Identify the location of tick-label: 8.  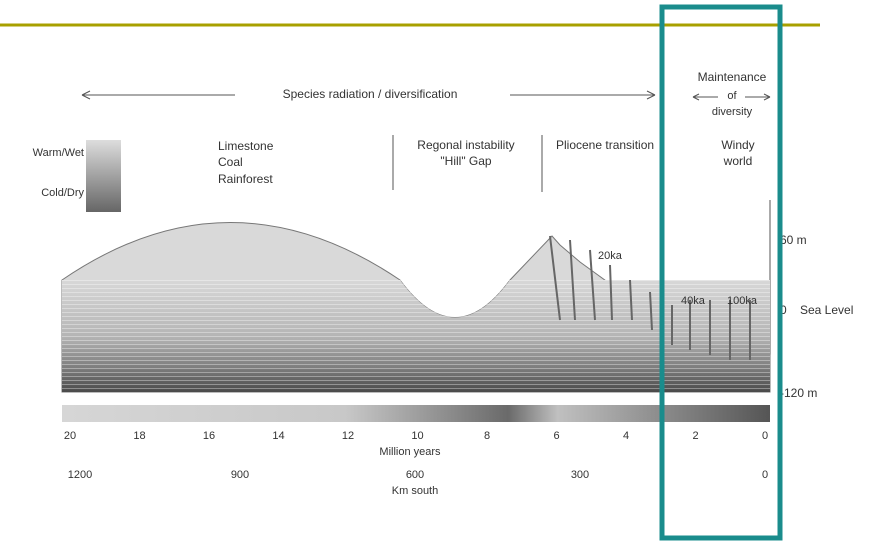
(487, 436).